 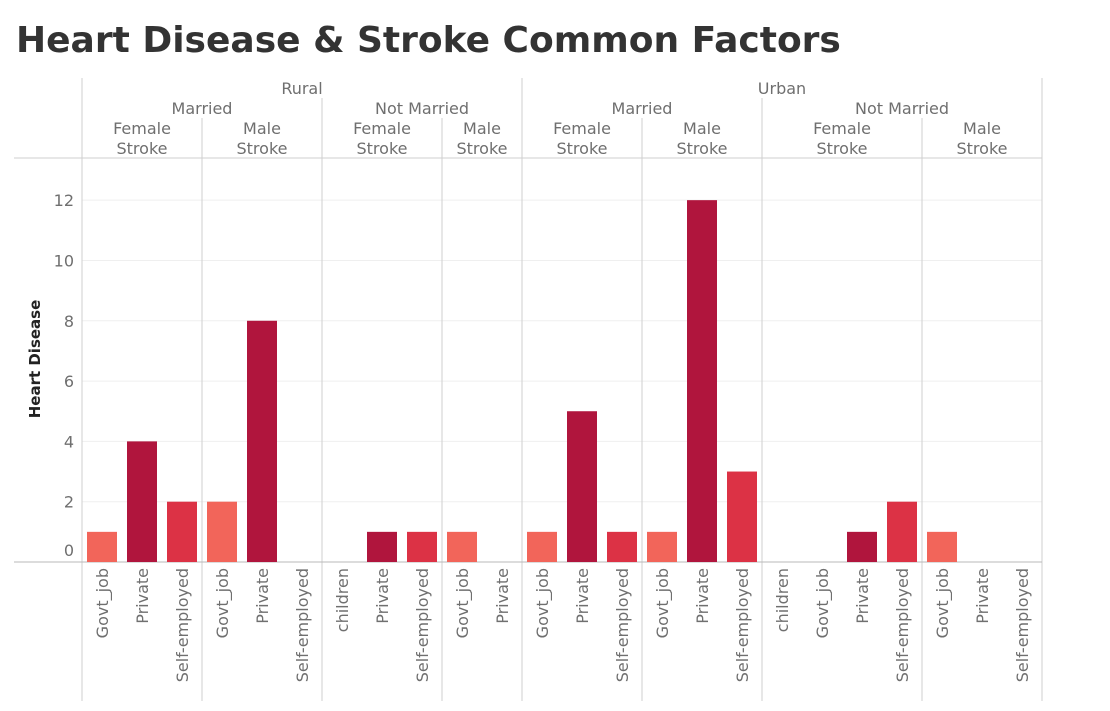 I want to click on y-tick-label: 2, so click(x=69, y=502).